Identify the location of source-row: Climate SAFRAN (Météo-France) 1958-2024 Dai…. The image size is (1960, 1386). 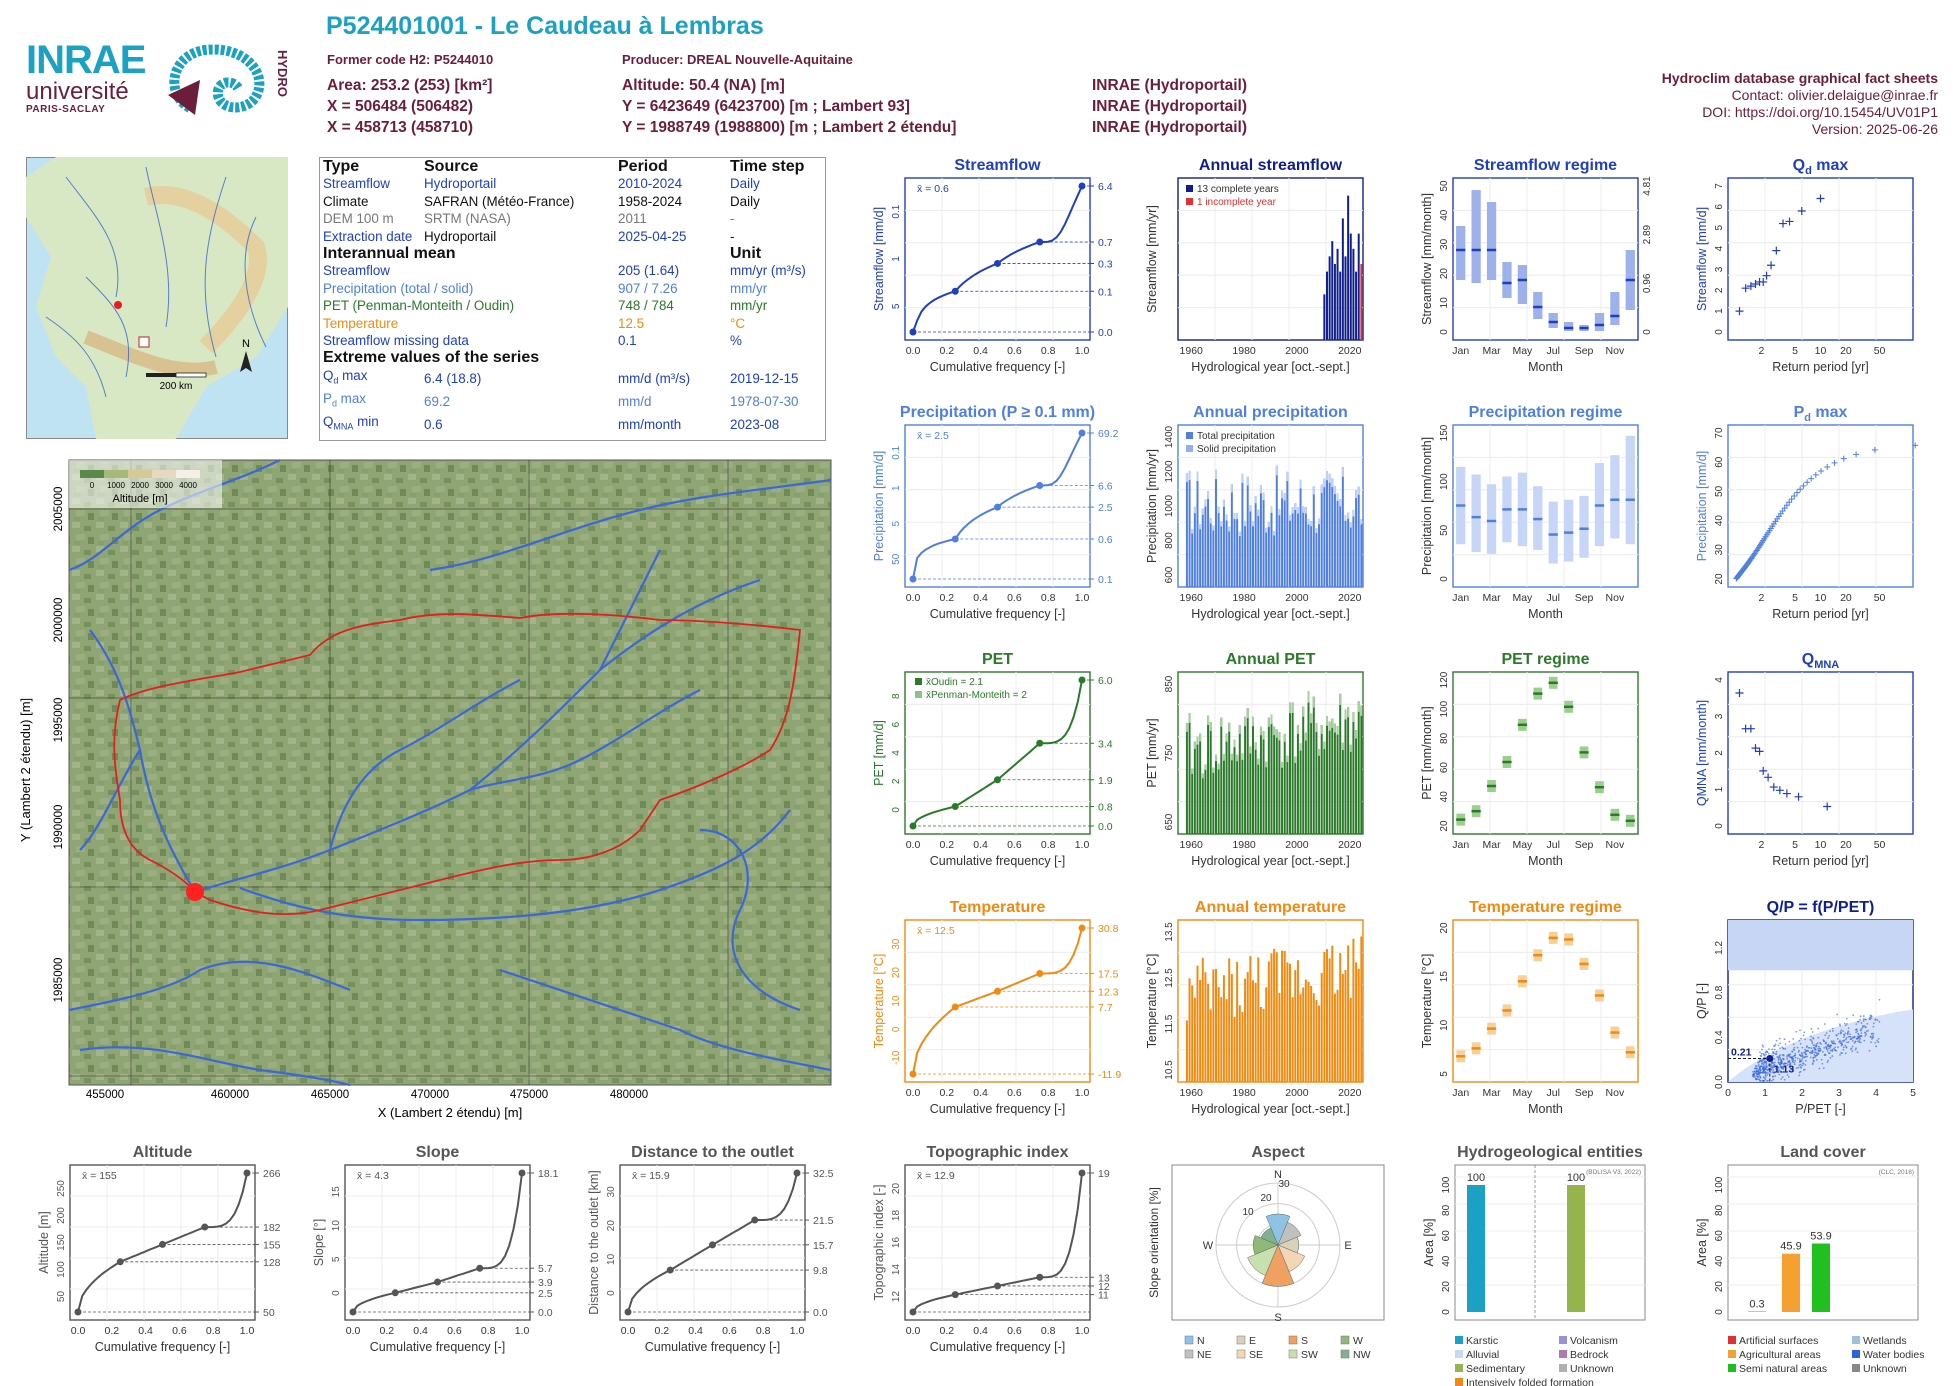
(572, 201).